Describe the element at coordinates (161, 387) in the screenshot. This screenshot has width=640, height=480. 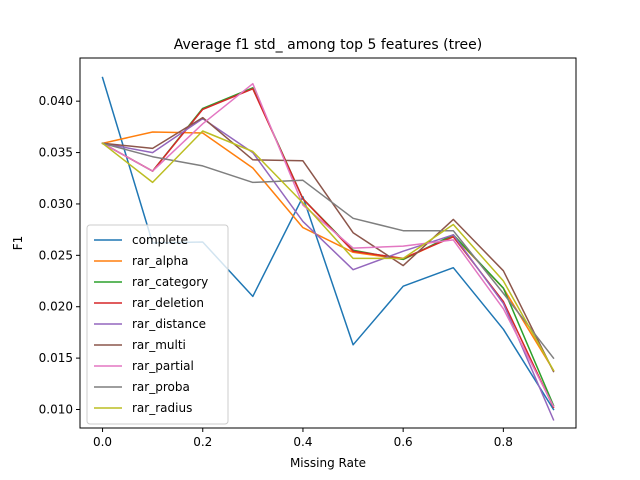
I see `legend-label: rar_proba` at that location.